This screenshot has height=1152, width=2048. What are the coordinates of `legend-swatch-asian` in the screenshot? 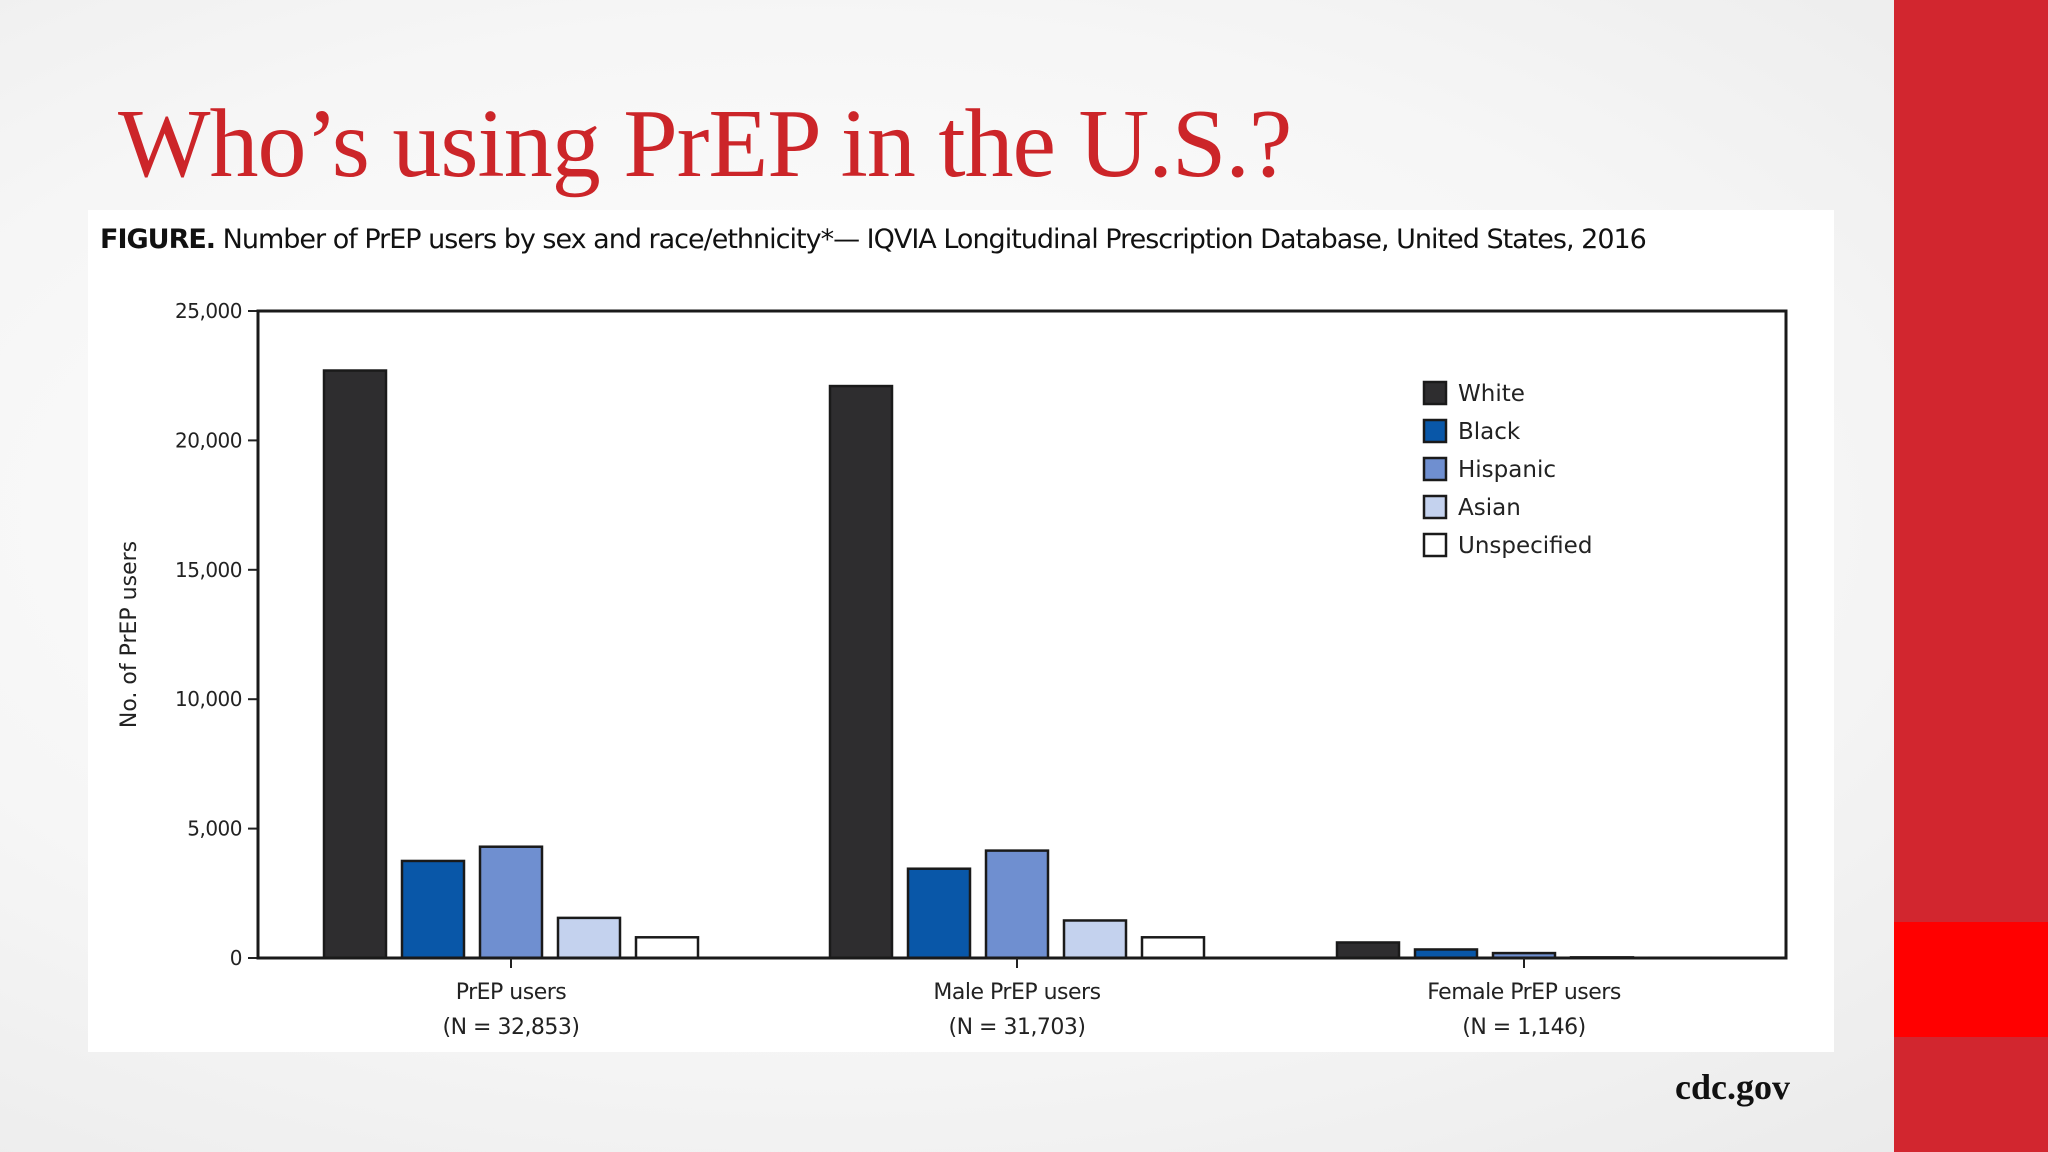 It's located at (1435, 507).